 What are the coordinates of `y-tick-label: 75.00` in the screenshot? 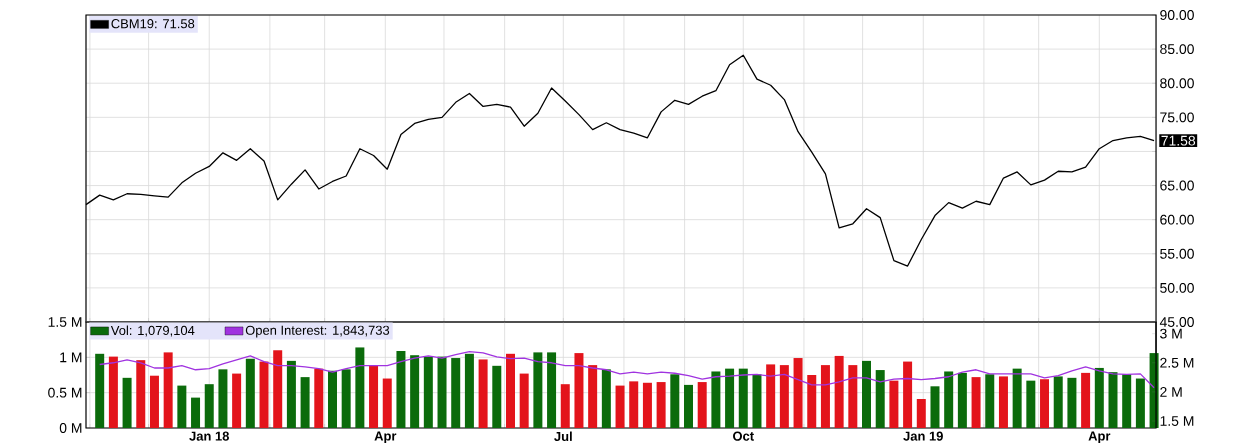 It's located at (1177, 117).